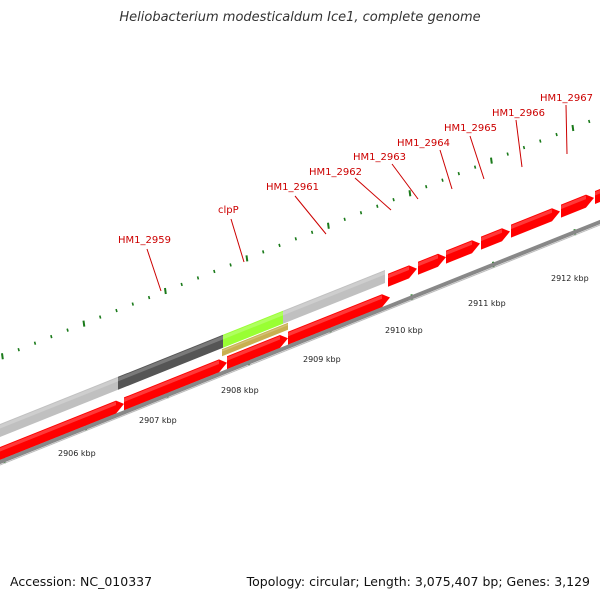 Image resolution: width=600 pixels, height=600 pixels. I want to click on kbp-label-3: 2909 kbp, so click(322, 359).